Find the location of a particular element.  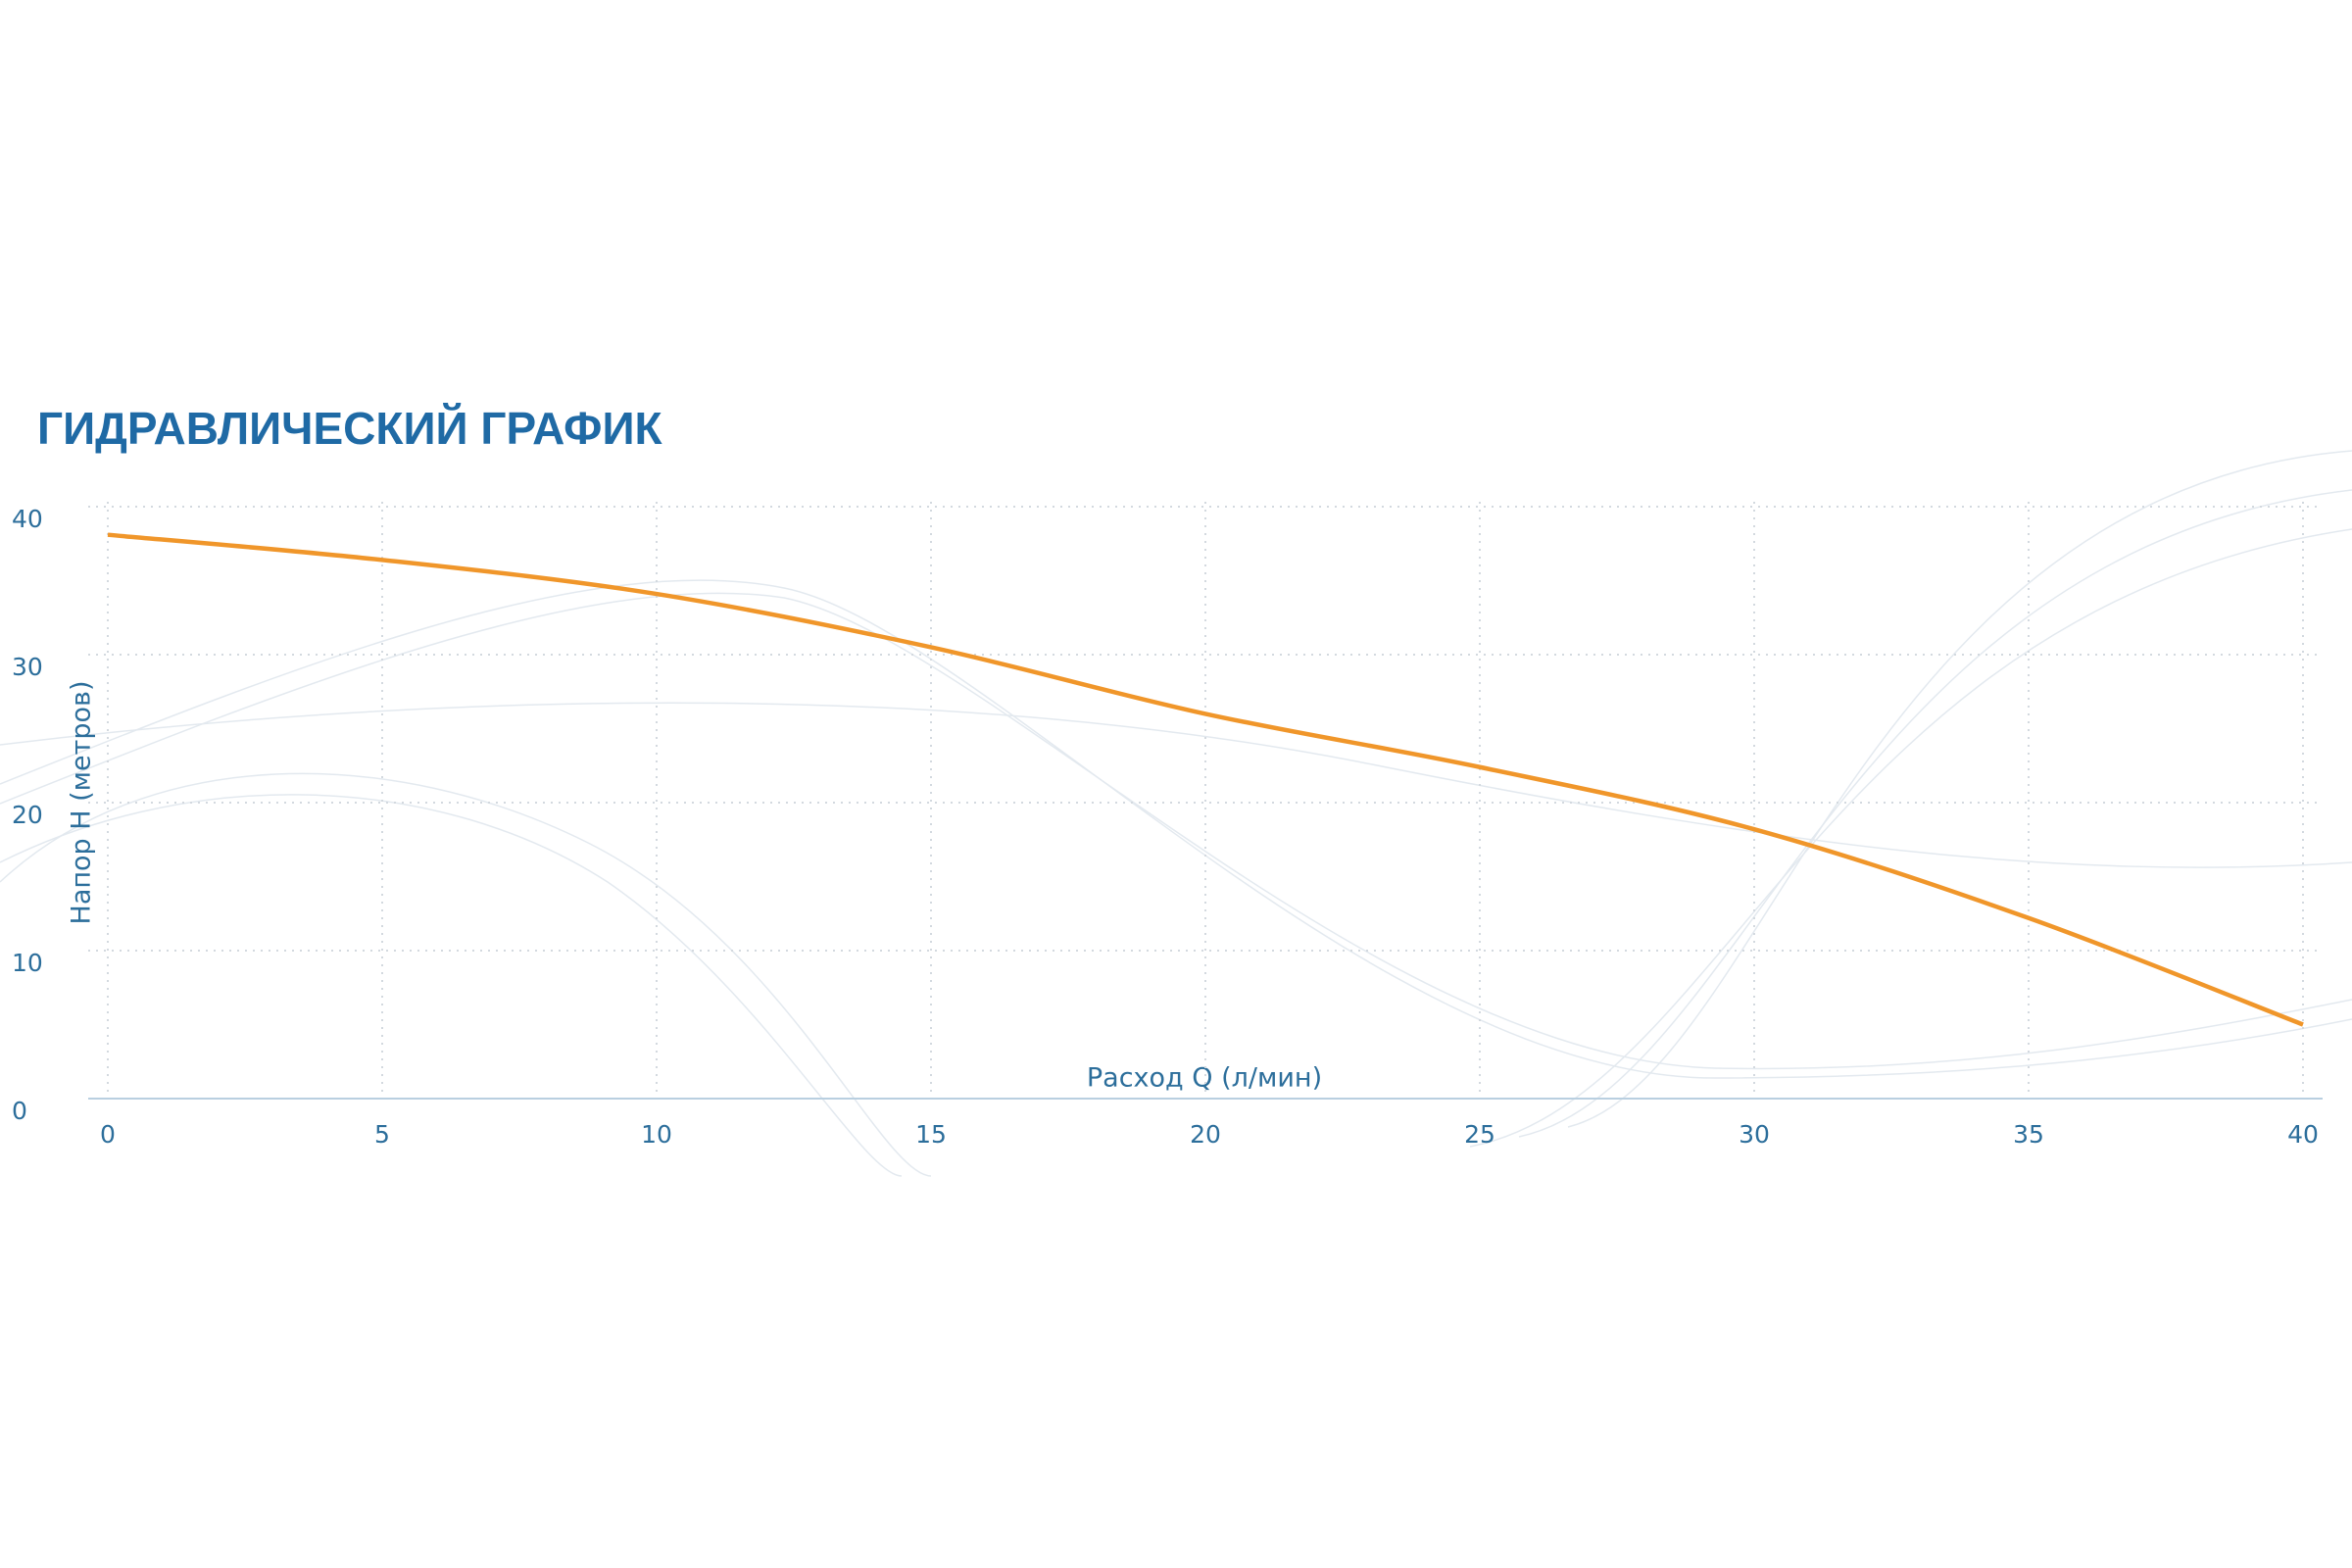

y-tick-label: 40 is located at coordinates (27, 519).